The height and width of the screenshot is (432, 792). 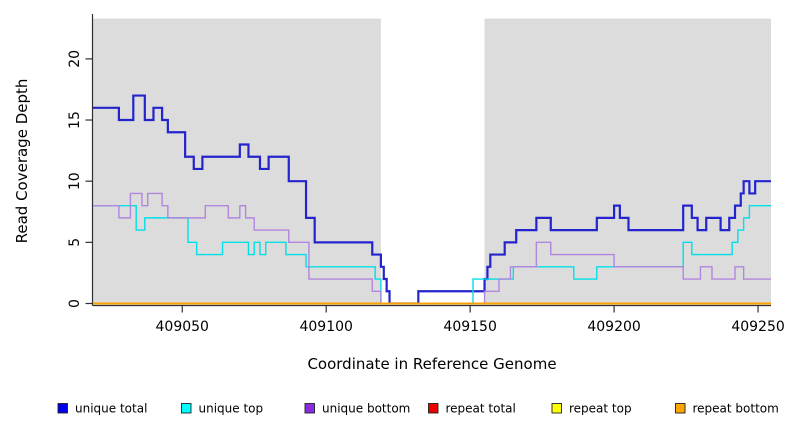 I want to click on legend-item-repeat-total: repeat total, so click(x=472, y=409).